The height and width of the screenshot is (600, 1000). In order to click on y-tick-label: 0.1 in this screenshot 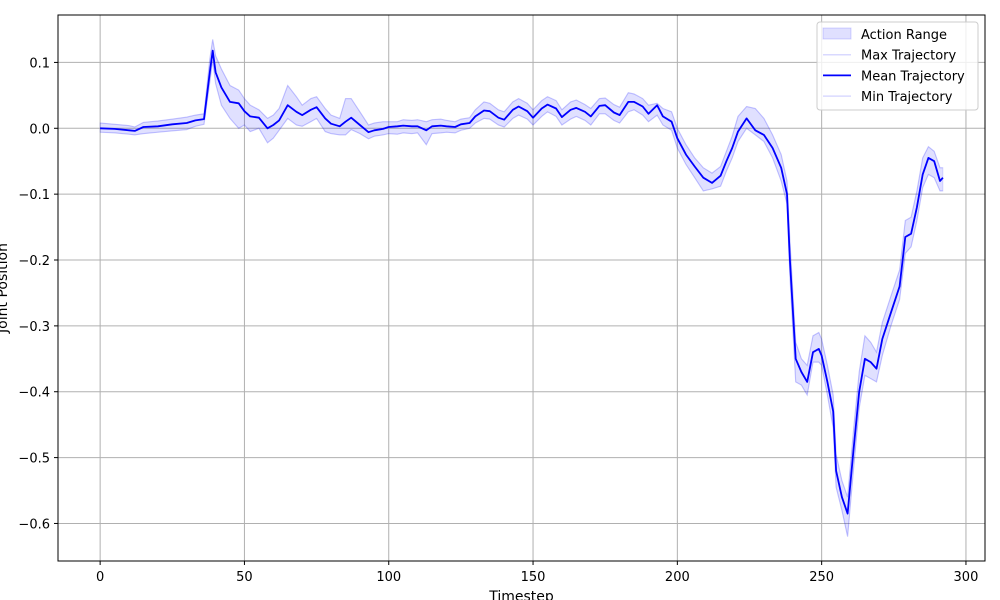, I will do `click(39, 63)`.